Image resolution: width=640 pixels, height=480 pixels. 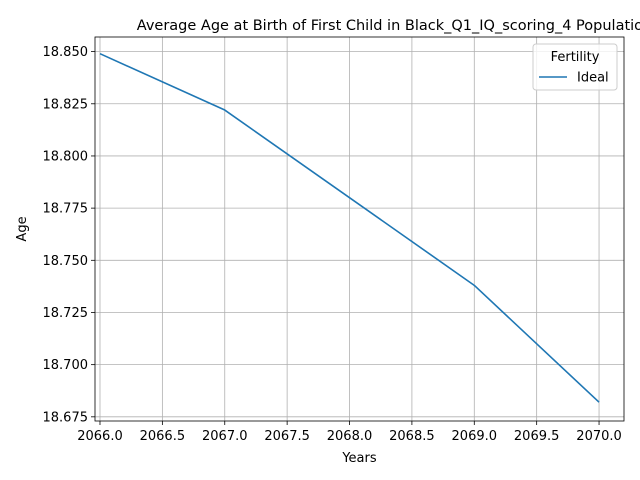 I want to click on x-tick-label: 2067.5, so click(x=287, y=436).